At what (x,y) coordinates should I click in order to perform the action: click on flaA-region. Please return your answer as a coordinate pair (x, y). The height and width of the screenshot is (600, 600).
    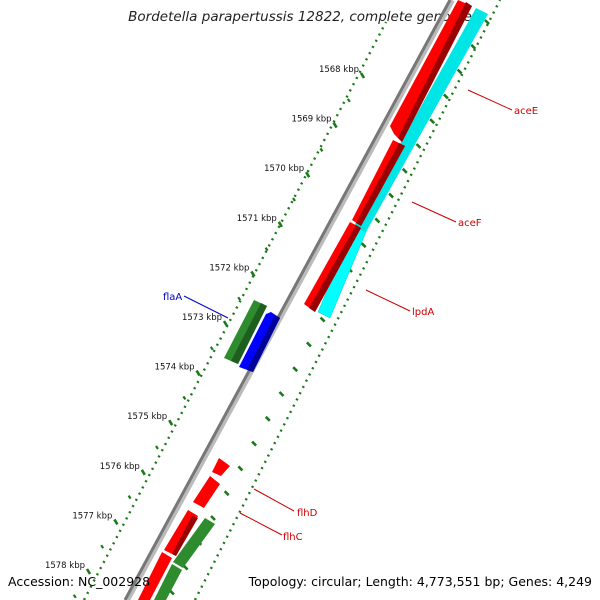
    Looking at the image, I should click on (252, 336).